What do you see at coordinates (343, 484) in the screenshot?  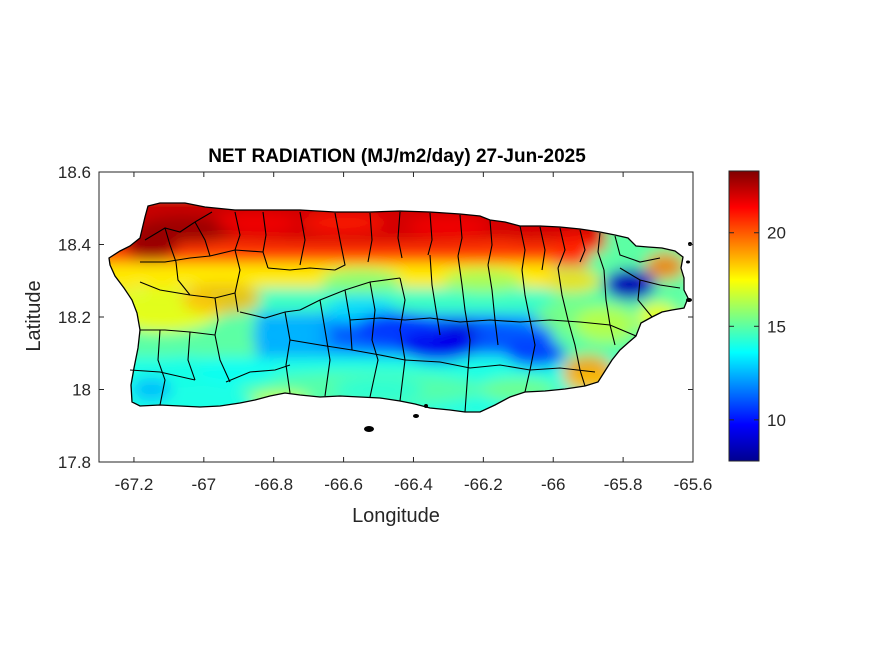 I see `x-tick-label: -66.6` at bounding box center [343, 484].